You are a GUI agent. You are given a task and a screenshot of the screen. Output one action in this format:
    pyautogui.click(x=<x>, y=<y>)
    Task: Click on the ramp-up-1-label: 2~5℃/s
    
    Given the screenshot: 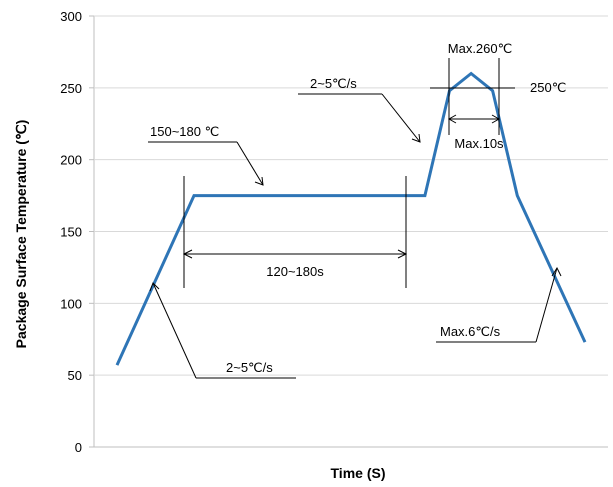 What is the action you would take?
    pyautogui.click(x=249, y=367)
    